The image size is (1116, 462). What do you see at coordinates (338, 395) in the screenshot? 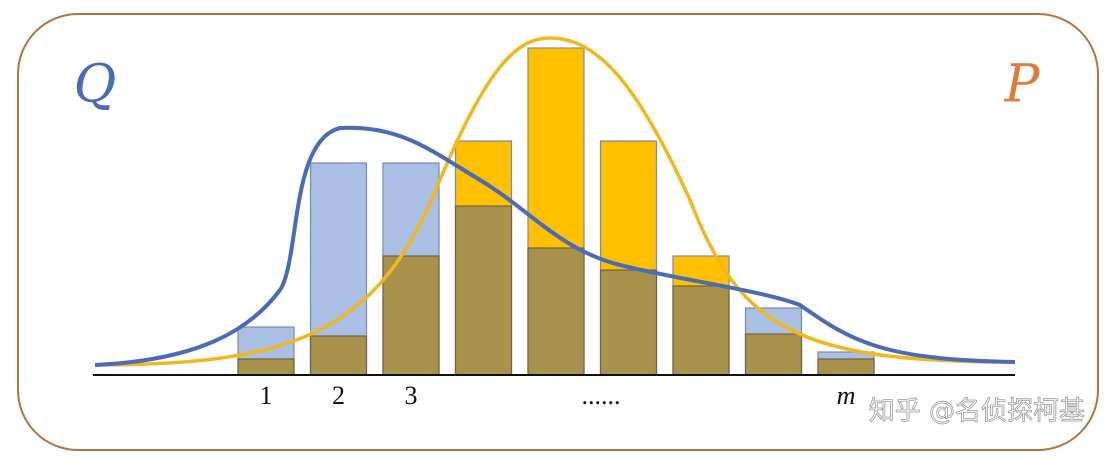
I see `x-tick-label: 2` at bounding box center [338, 395].